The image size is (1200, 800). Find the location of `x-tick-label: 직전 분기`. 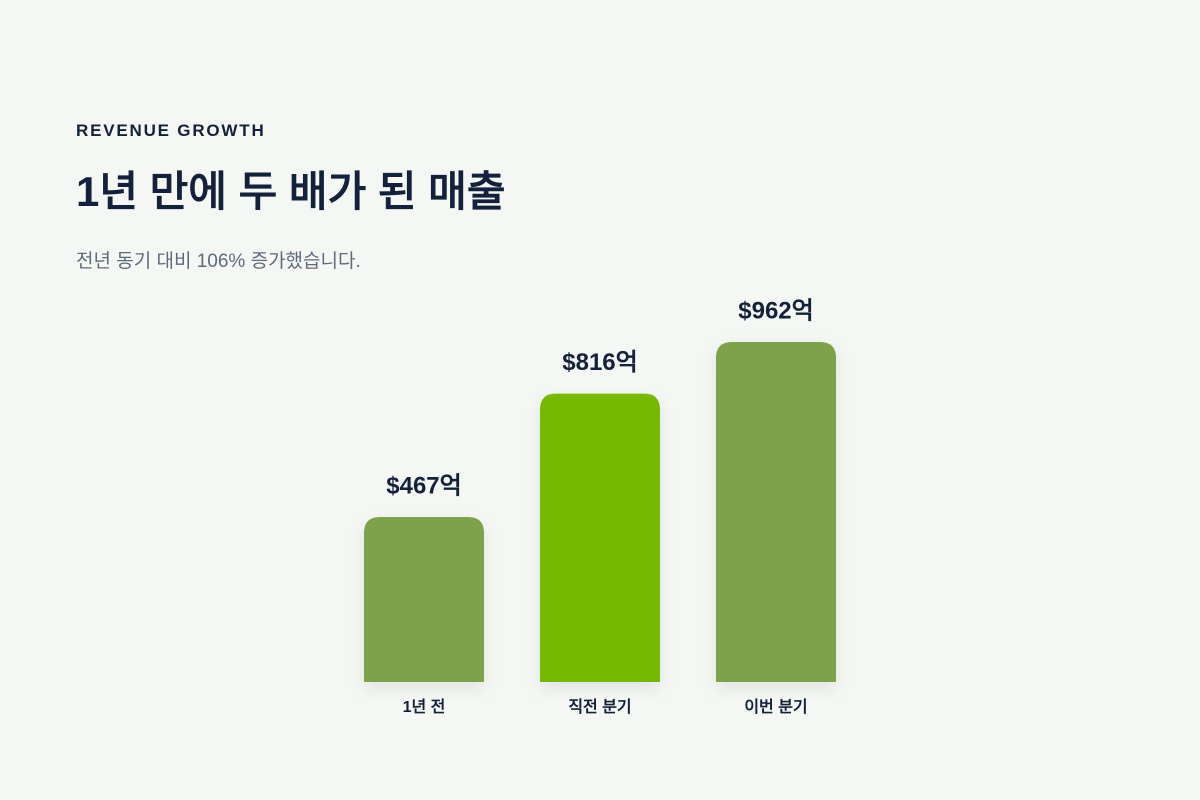

x-tick-label: 직전 분기 is located at coordinates (599, 707).